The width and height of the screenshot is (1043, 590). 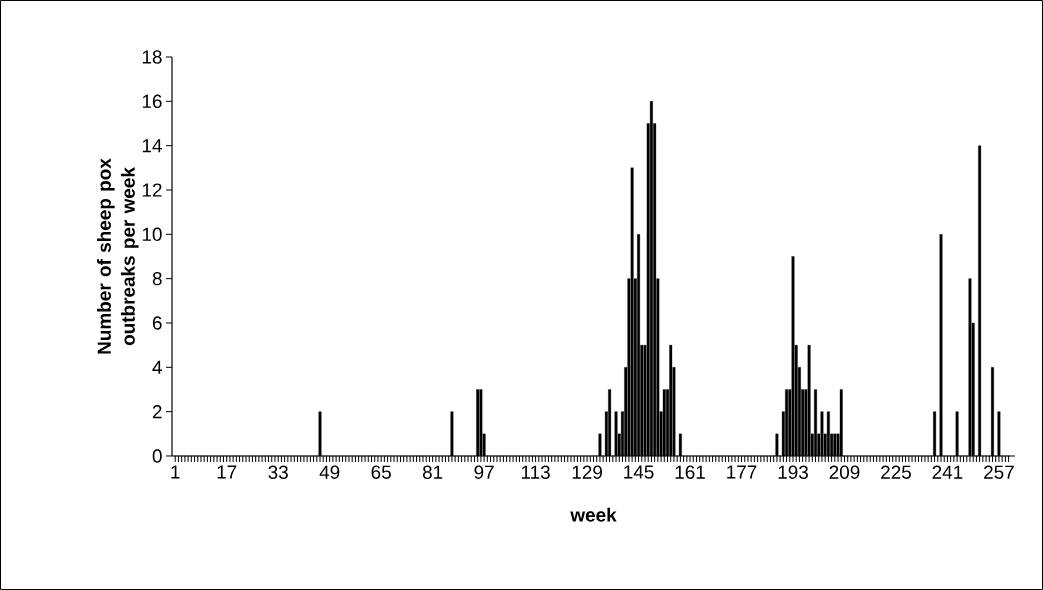 I want to click on y-tick-label: 2, so click(x=157, y=412).